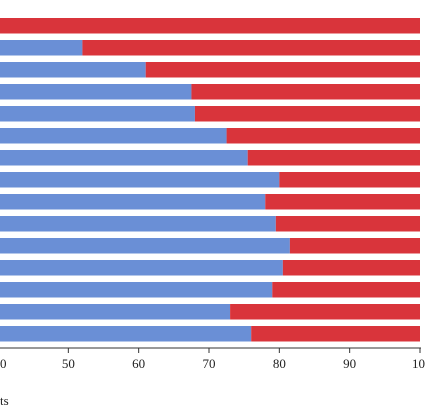 The height and width of the screenshot is (412, 431). I want to click on x-tick-label: 70, so click(209, 363).